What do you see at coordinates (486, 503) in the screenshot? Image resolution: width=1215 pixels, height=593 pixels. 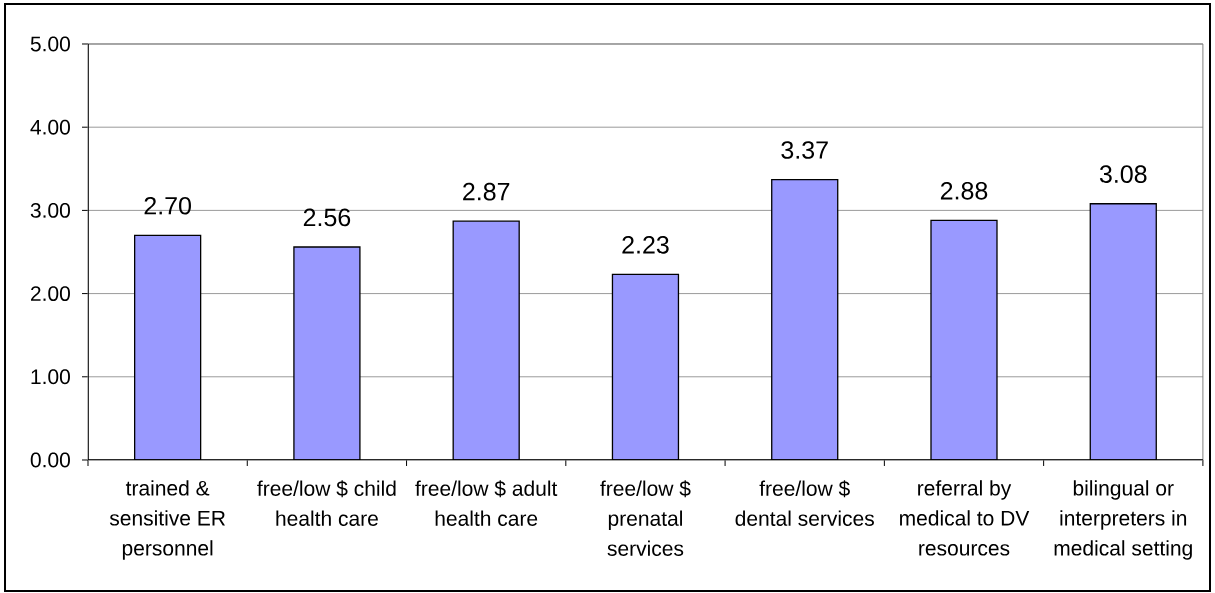 I see `x-tick-label: free/low $ adult health care` at bounding box center [486, 503].